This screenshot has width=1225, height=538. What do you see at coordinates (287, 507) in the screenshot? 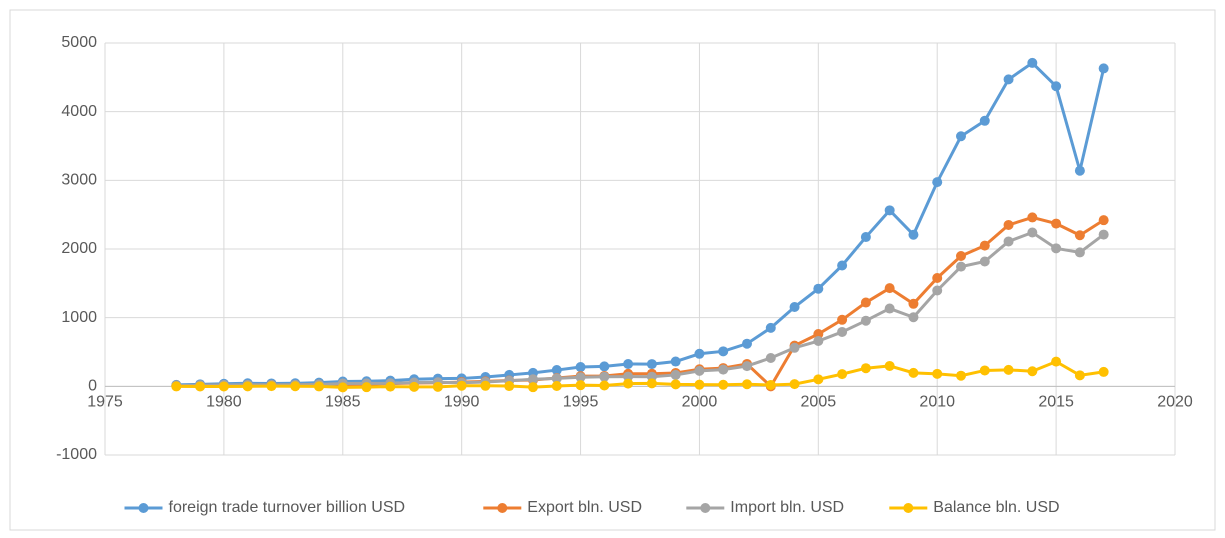
I see `legend-label: foreign trade turnover billion USD` at bounding box center [287, 507].